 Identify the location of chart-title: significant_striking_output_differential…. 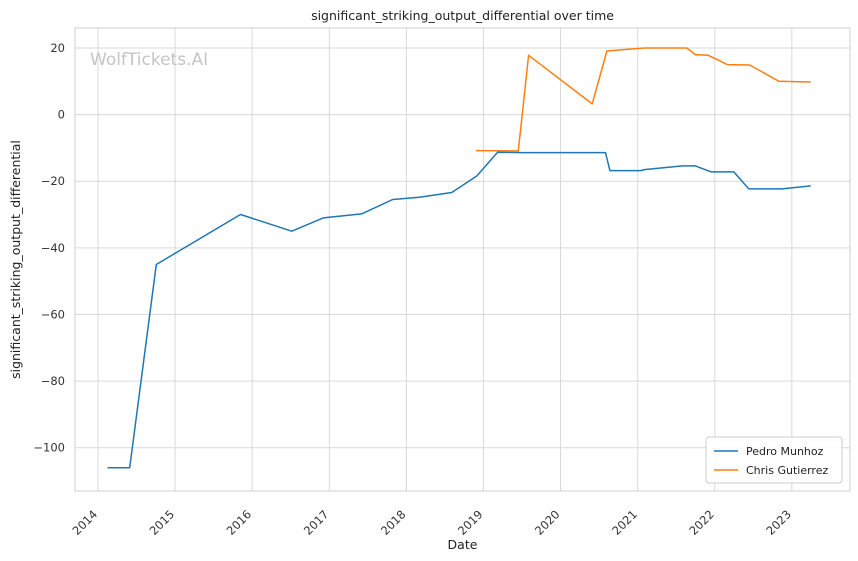
(462, 15).